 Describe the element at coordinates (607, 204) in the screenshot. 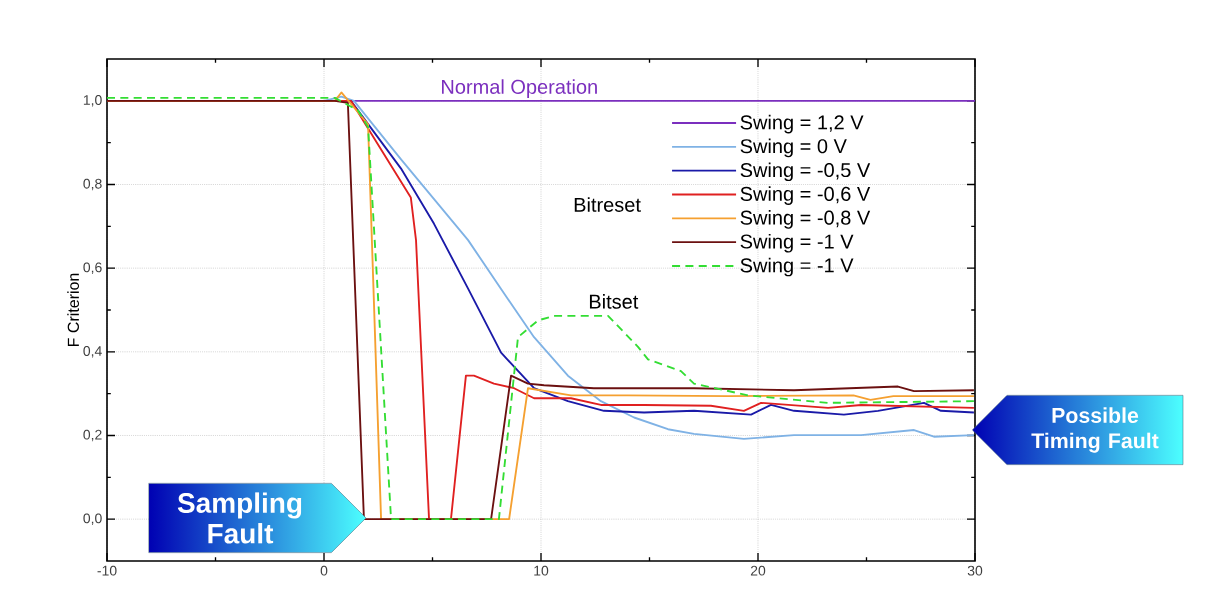

I see `annotation: Bitreset` at that location.